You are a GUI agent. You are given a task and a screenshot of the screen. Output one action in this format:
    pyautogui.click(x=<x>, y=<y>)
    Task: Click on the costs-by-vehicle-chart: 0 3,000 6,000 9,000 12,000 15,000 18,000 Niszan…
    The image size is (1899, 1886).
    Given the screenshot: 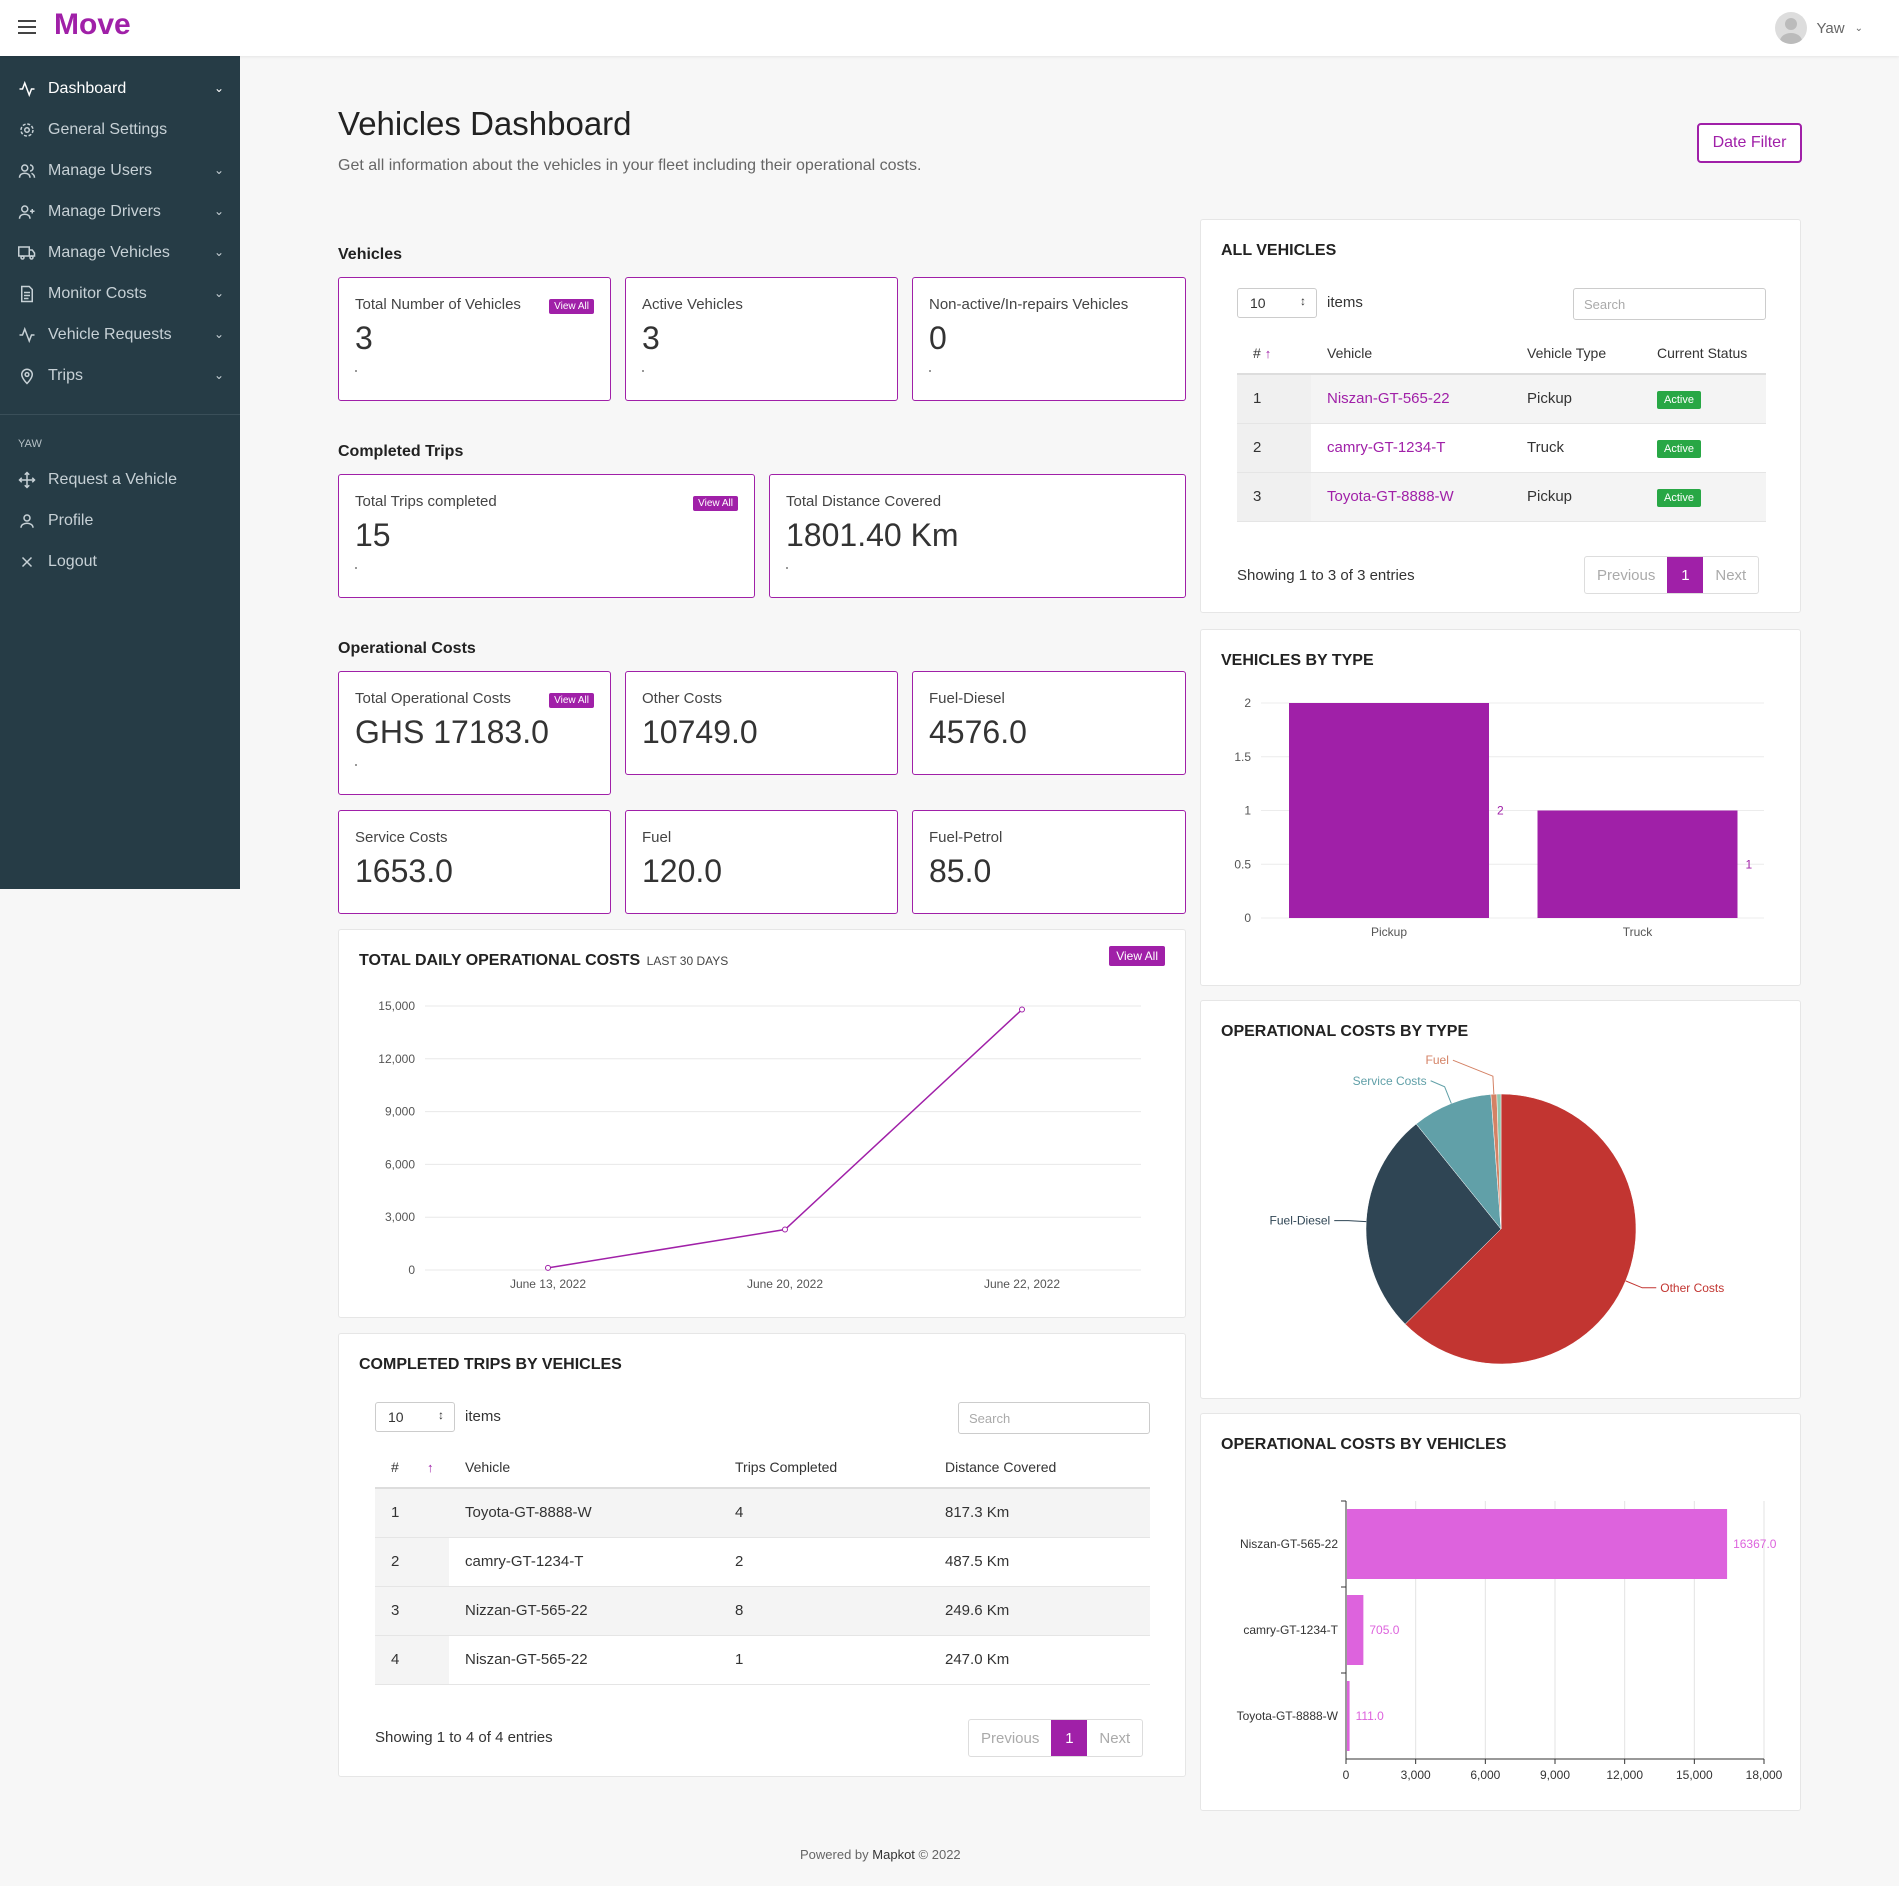 What is the action you would take?
    pyautogui.click(x=1510, y=1641)
    